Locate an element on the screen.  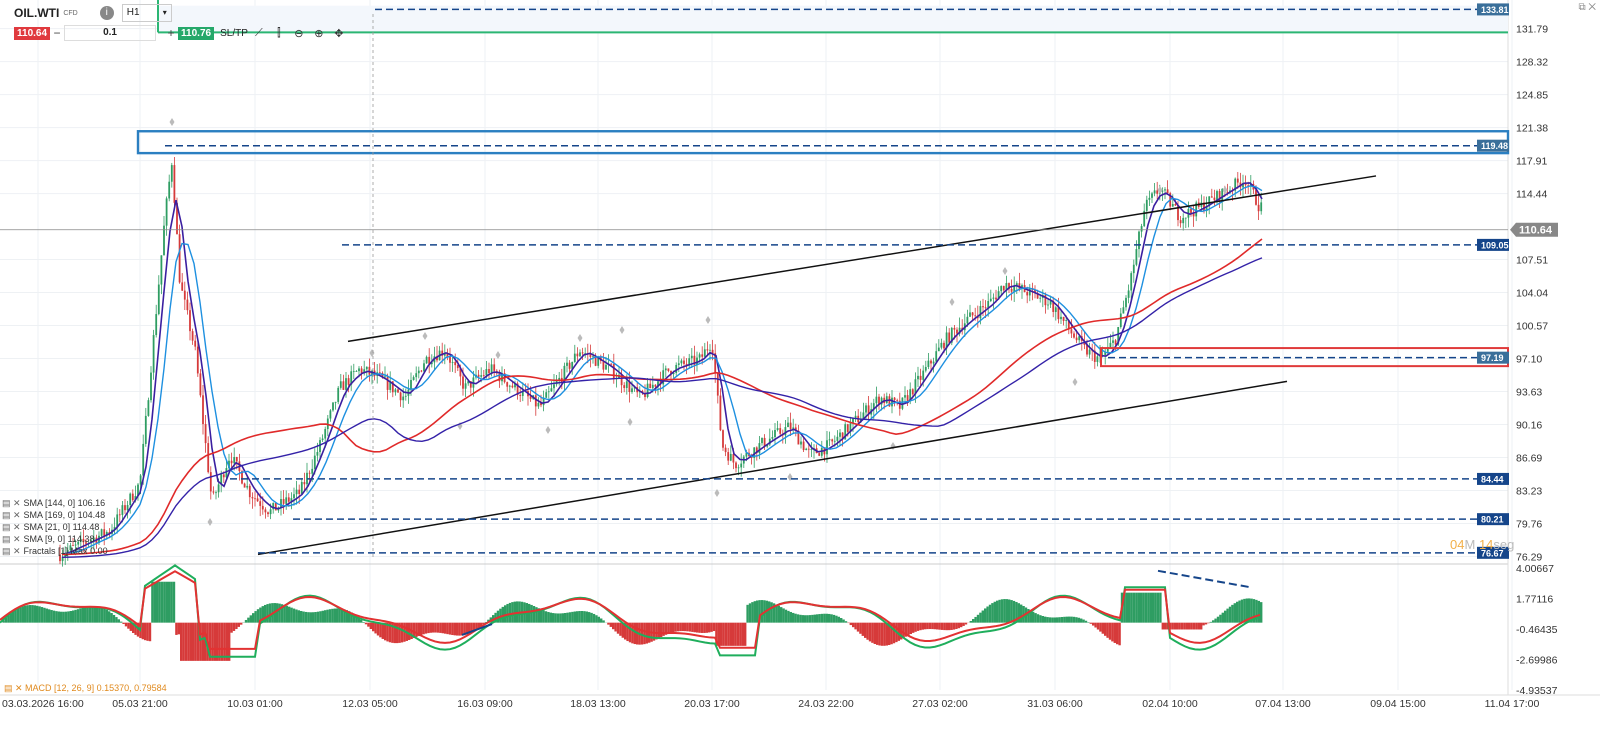
restore-icon: ⧉ is located at coordinates (1582, 7).